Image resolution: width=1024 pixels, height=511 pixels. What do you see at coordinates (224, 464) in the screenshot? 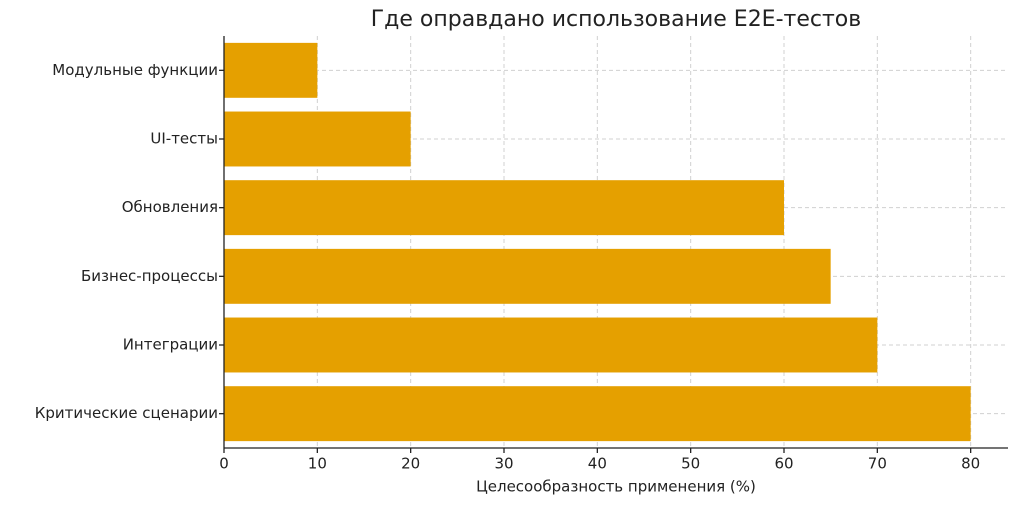
I see `x-tick-label: 0` at bounding box center [224, 464].